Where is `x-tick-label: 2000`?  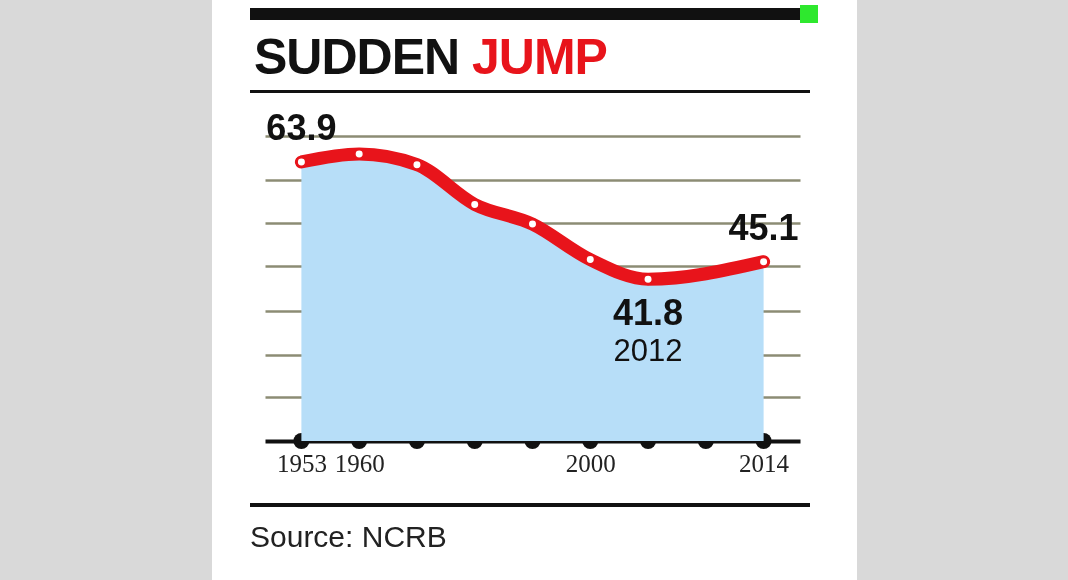
x-tick-label: 2000 is located at coordinates (590, 463).